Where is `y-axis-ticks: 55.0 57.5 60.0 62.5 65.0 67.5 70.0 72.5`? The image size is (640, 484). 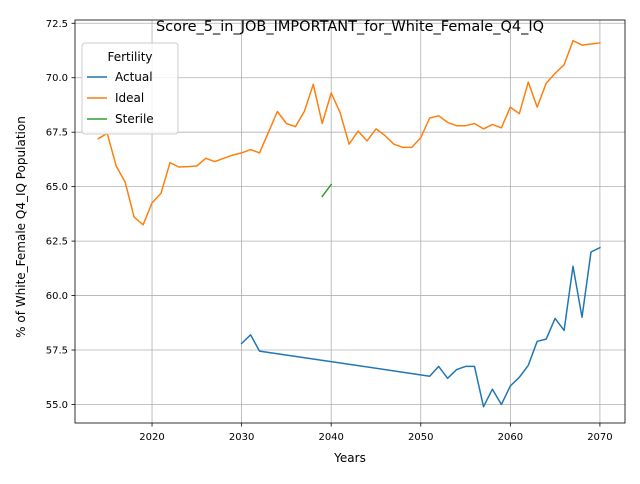 y-axis-ticks: 55.0 57.5 60.0 62.5 65.0 67.5 70.0 72.5 is located at coordinates (60, 215).